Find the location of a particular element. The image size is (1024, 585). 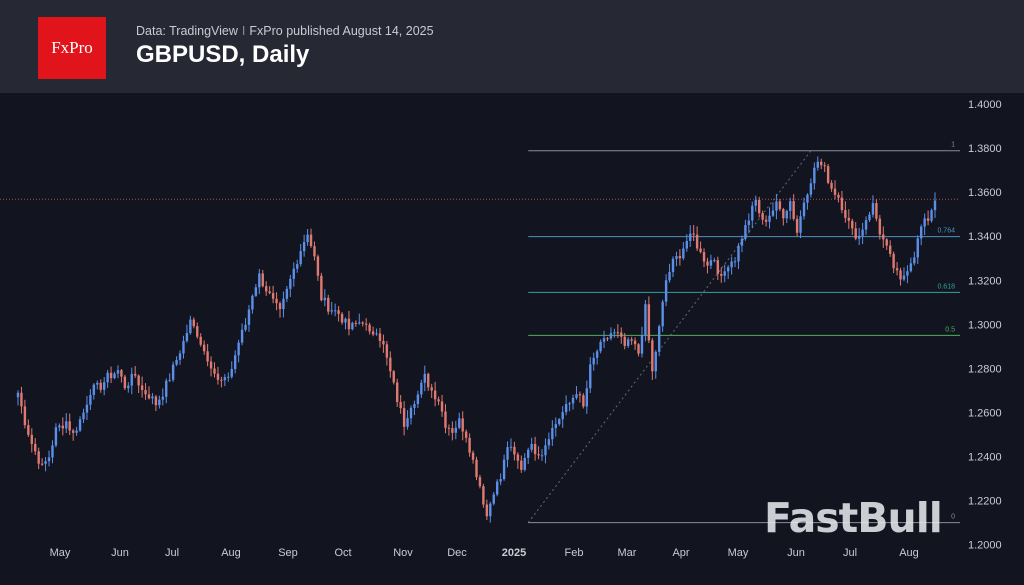

y-tick-label-0: 1.2000 is located at coordinates (985, 546).